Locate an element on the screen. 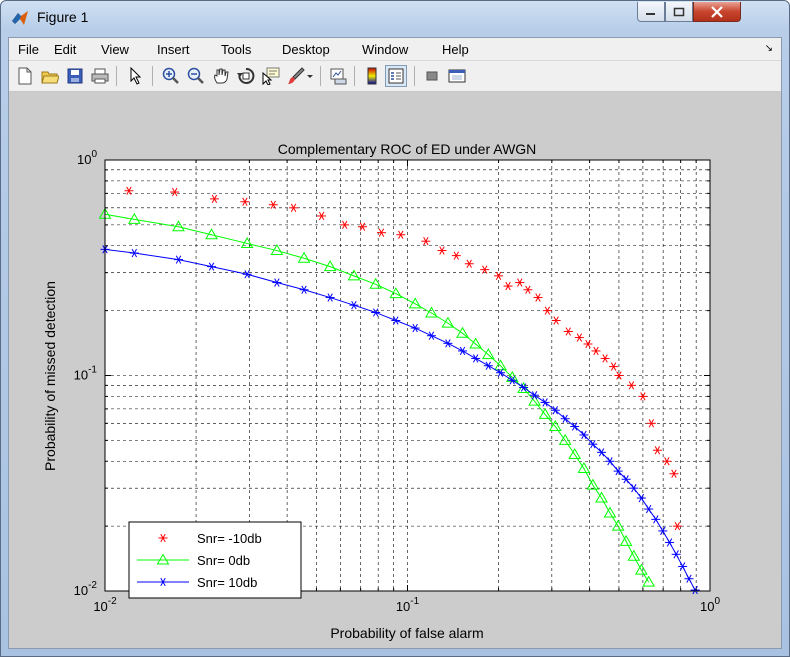 This screenshot has width=790, height=657. menu-insert: Insert is located at coordinates (173, 49).